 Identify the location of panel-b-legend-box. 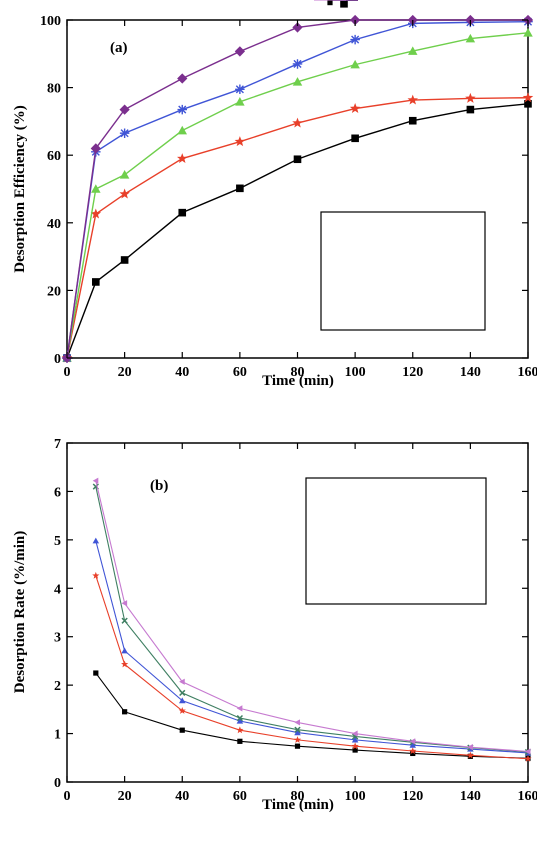
(396, 541).